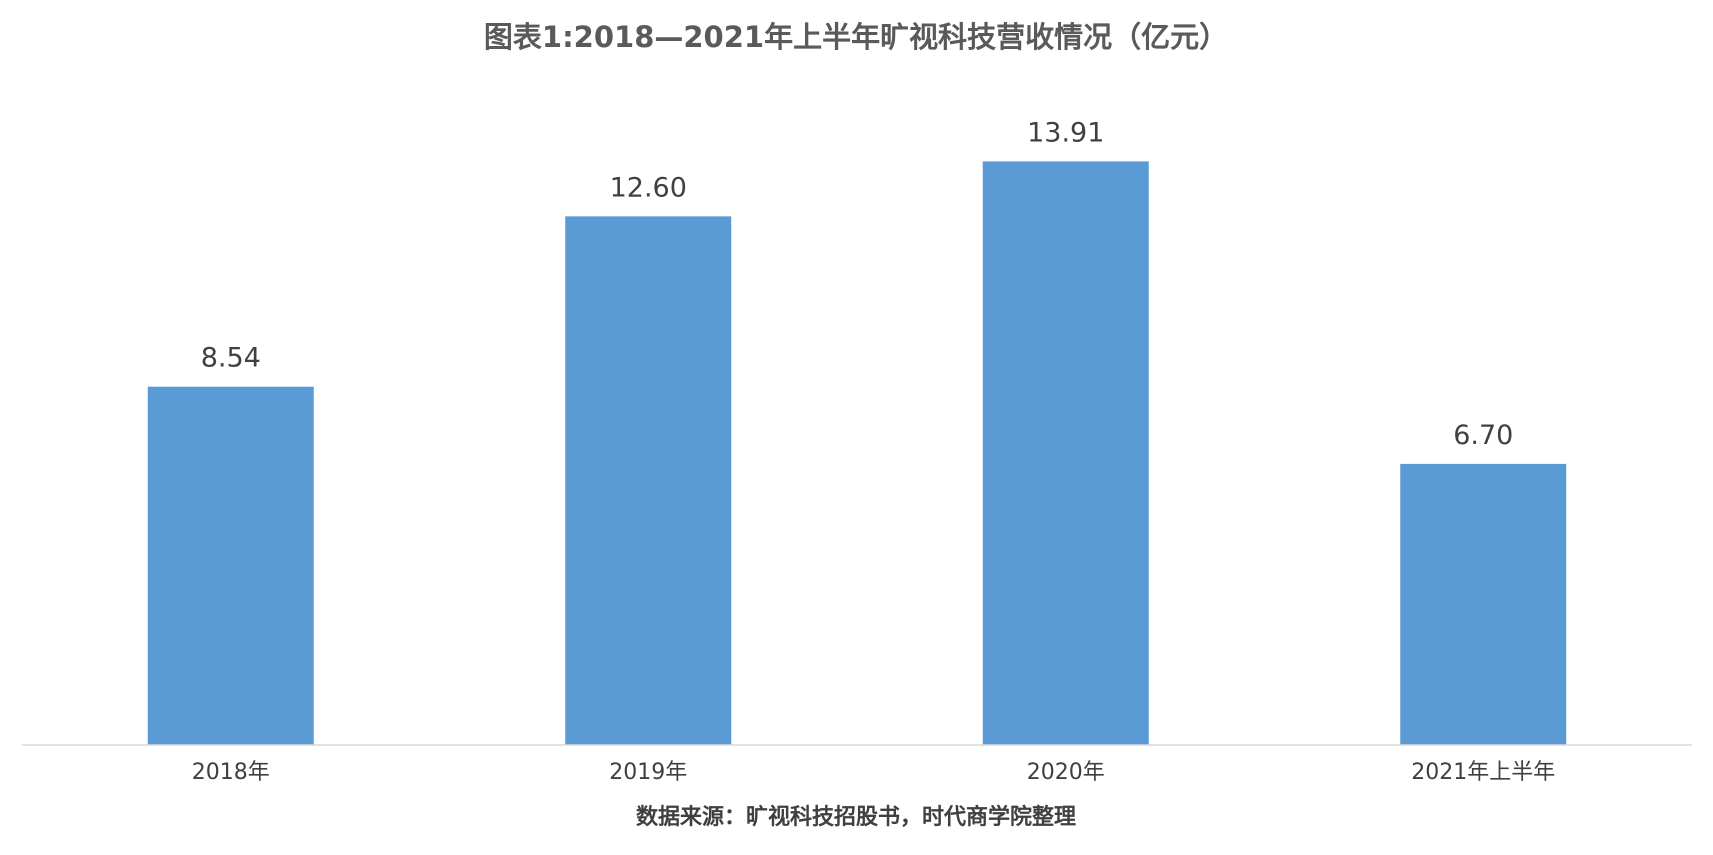 This screenshot has height=855, width=1713. I want to click on data-label-3: 6.70, so click(1483, 435).